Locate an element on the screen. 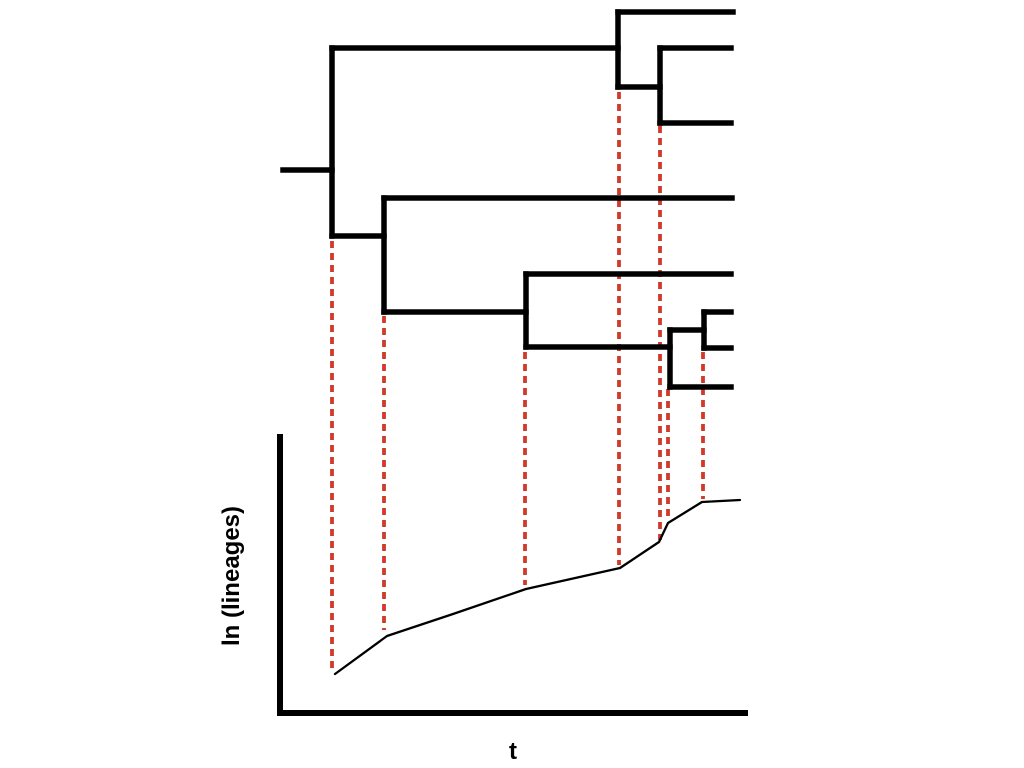 This screenshot has width=1024, height=768. x-axis-label: t is located at coordinates (513, 751).